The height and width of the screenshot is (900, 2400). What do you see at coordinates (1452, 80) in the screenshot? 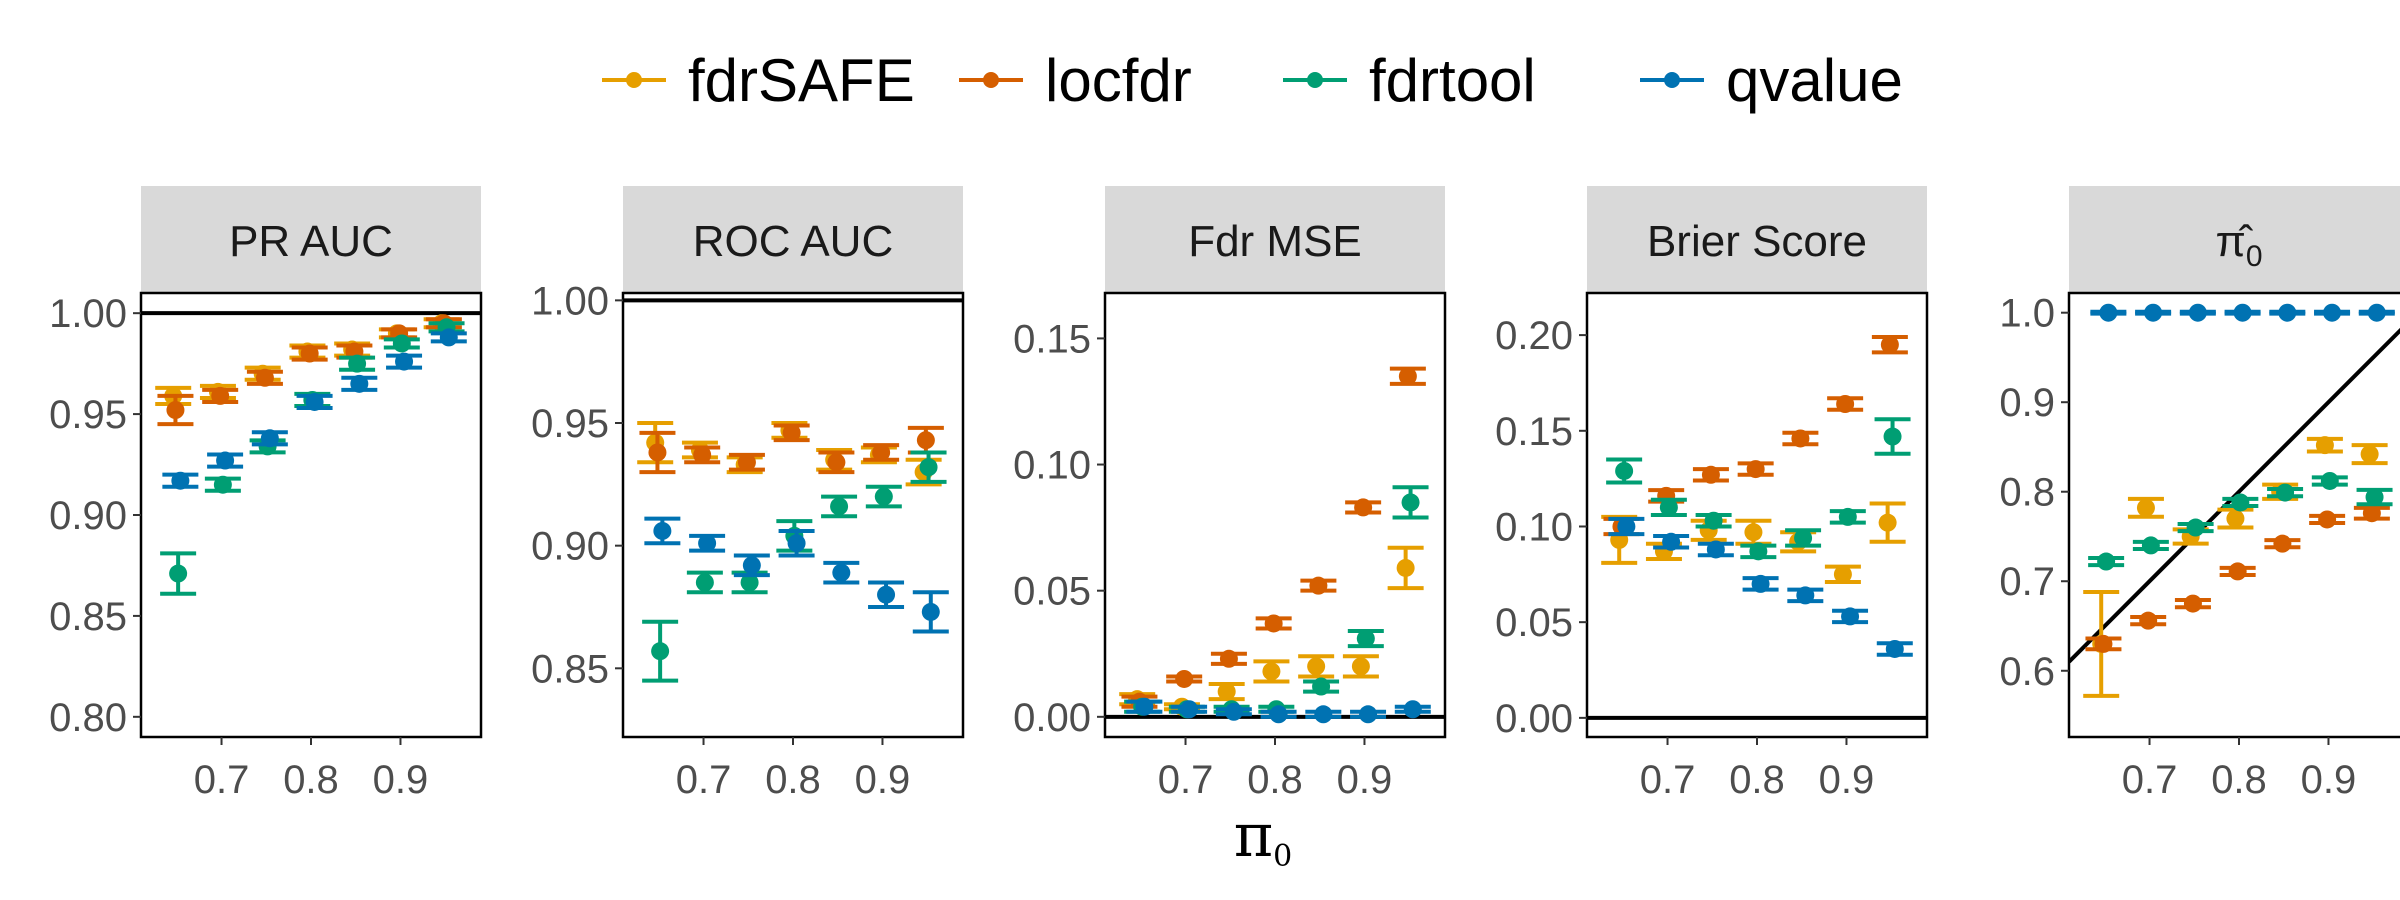
I see `legend-label: fdrtool` at bounding box center [1452, 80].